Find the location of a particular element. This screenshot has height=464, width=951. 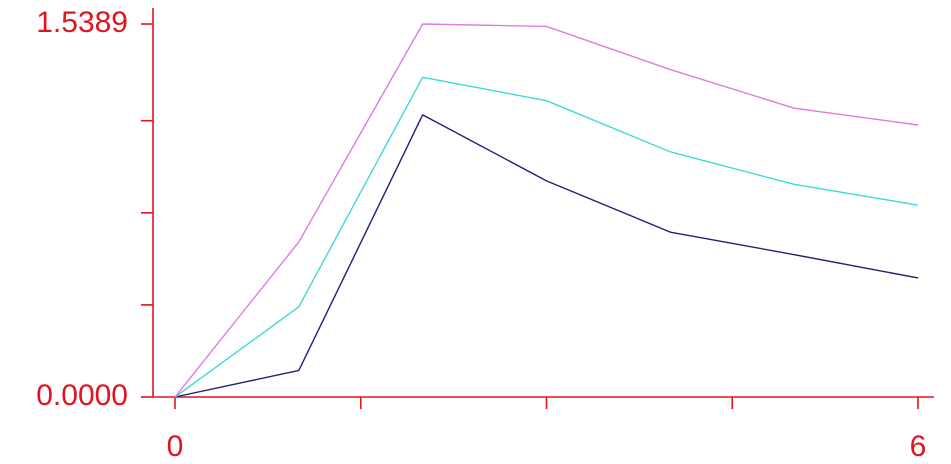

y-tick-label: 0.0000 is located at coordinates (82, 395).